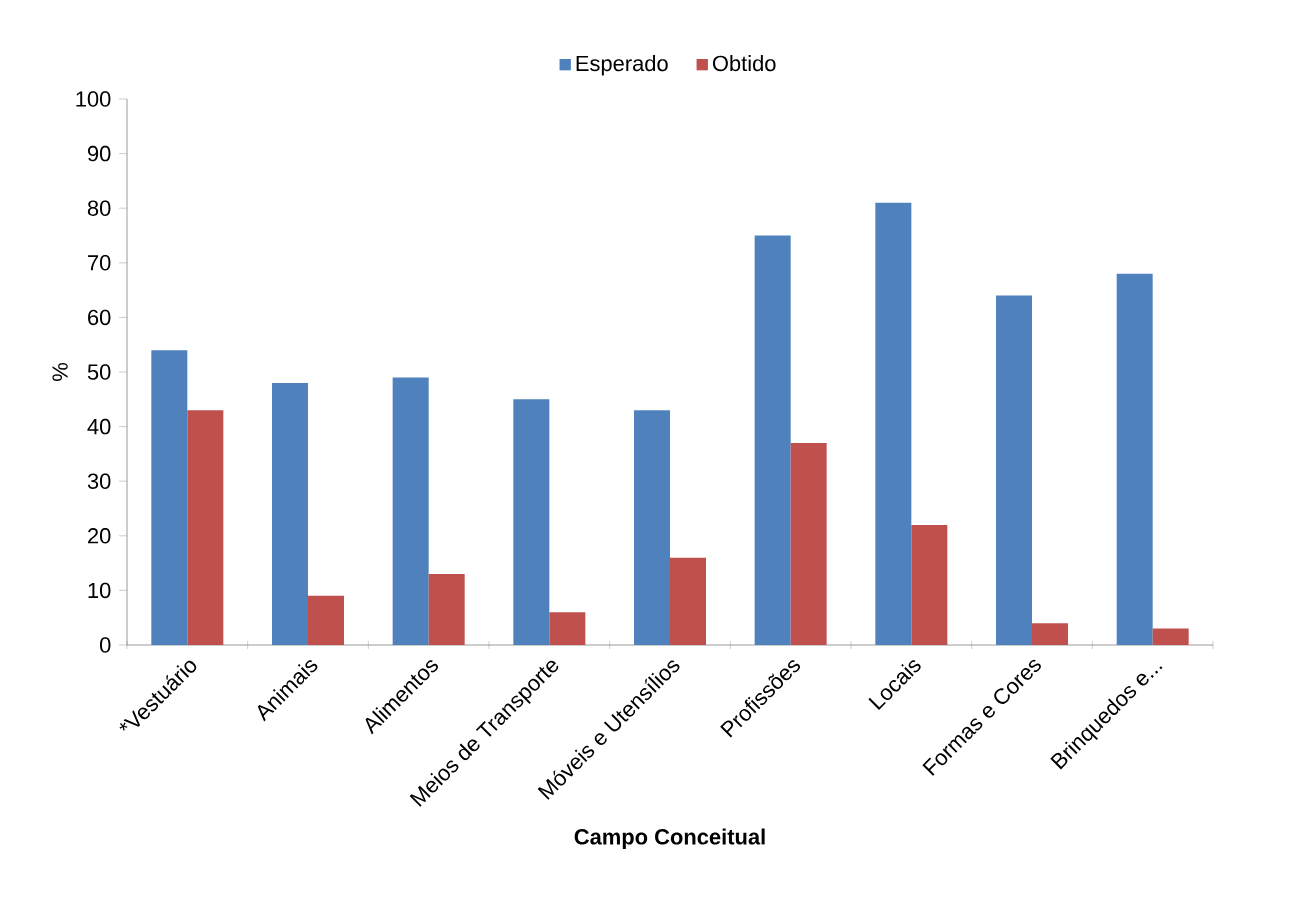 This screenshot has height=897, width=1299. I want to click on y-tick-label: 70, so click(99, 263).